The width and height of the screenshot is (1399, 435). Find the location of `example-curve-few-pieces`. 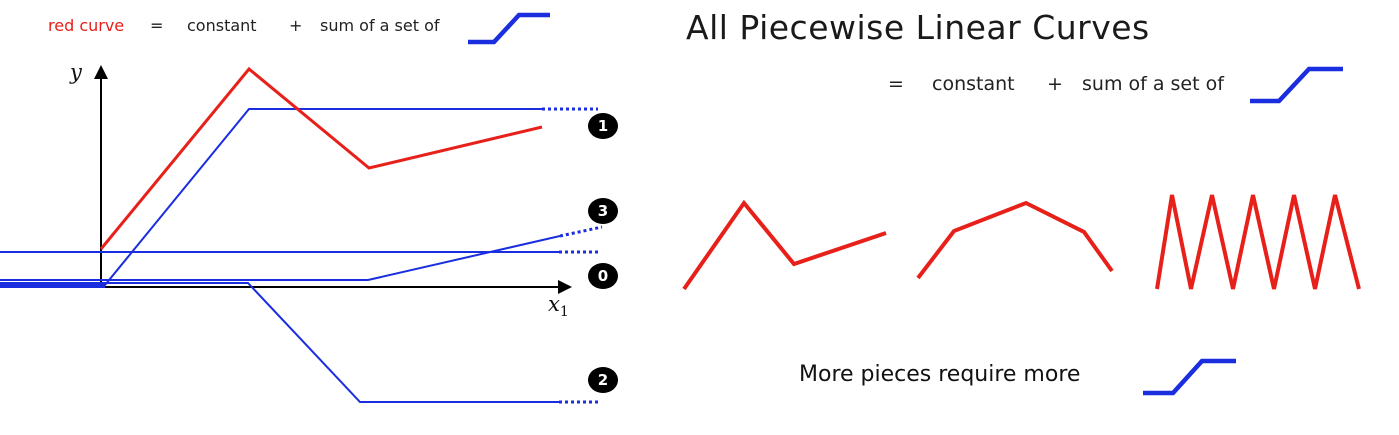

example-curve-few-pieces is located at coordinates (784, 245).